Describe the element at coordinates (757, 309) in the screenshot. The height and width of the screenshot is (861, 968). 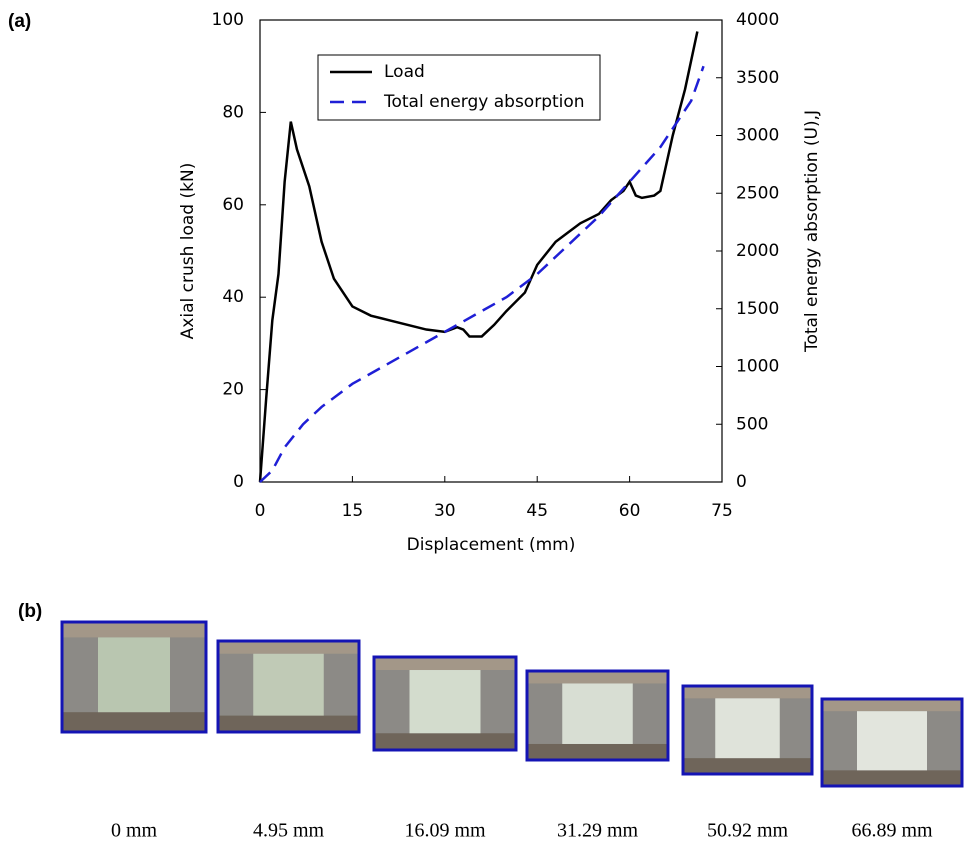
I see `y2-tick-label: 1500` at that location.